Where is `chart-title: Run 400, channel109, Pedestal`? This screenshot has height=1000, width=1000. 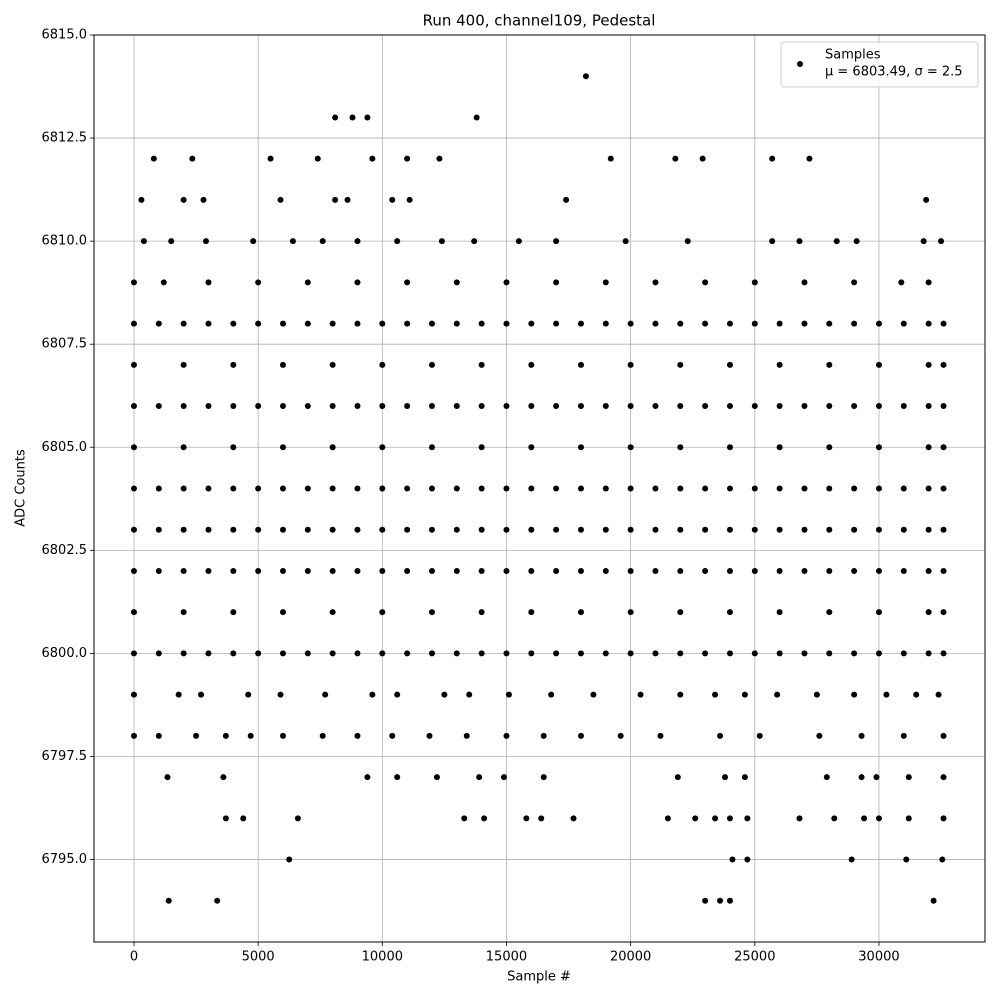 chart-title: Run 400, channel109, Pedestal is located at coordinates (539, 21).